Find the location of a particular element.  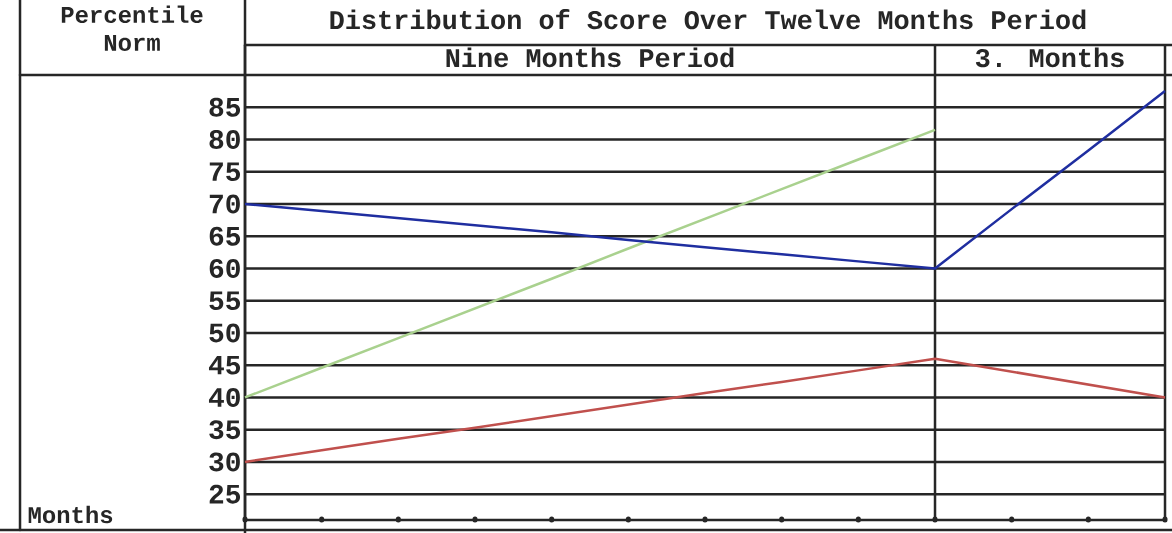

chart-title: Distribution of Score Over Twelve Months Period is located at coordinates (708, 19).